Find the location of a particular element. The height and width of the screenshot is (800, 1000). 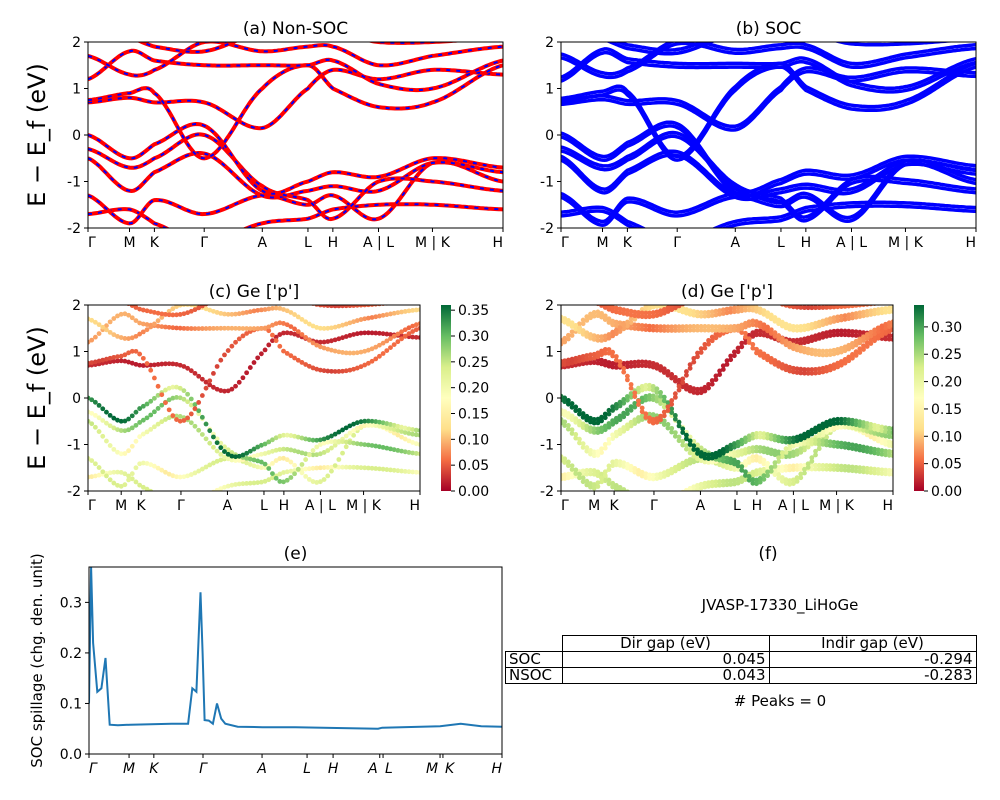

y-tick-label: 0.3 is located at coordinates (71, 603).